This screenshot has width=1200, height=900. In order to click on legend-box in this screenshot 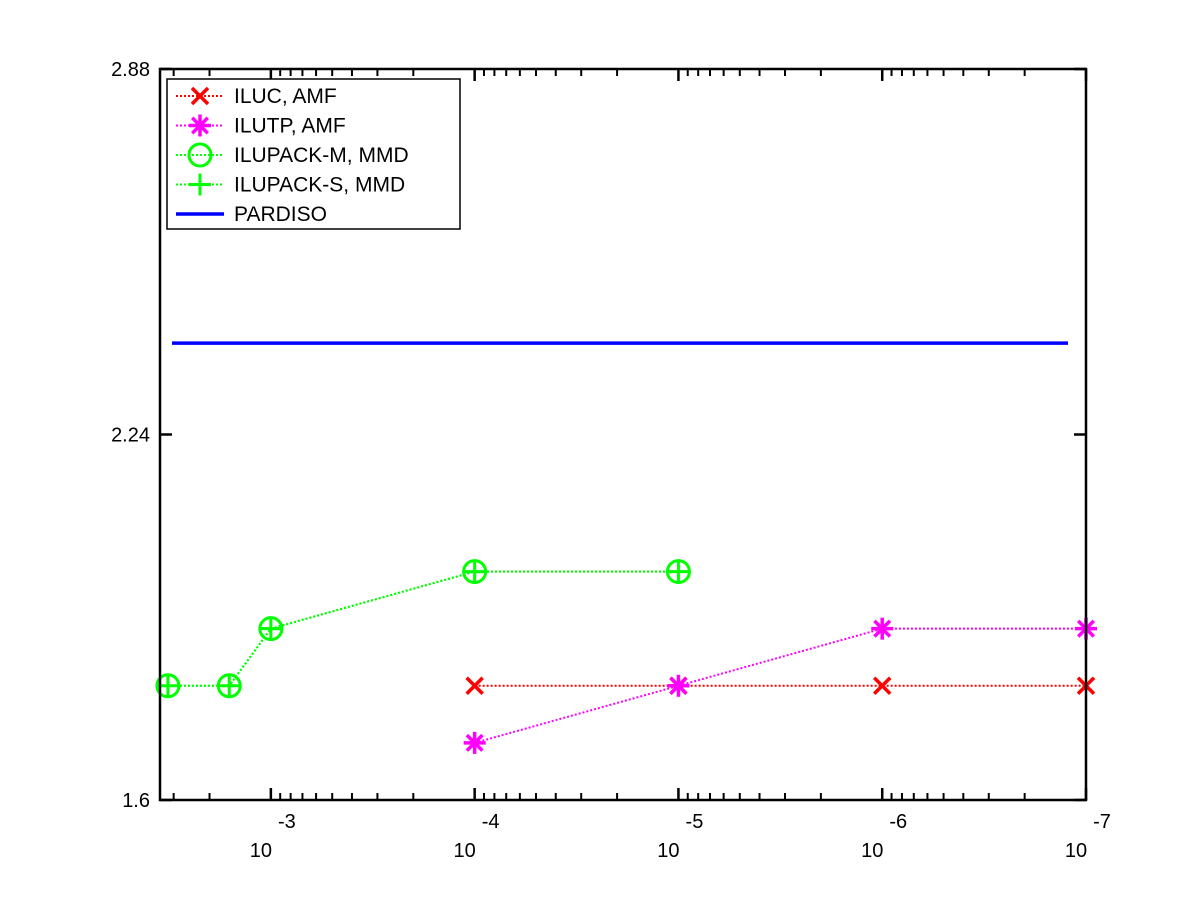, I will do `click(313, 154)`.